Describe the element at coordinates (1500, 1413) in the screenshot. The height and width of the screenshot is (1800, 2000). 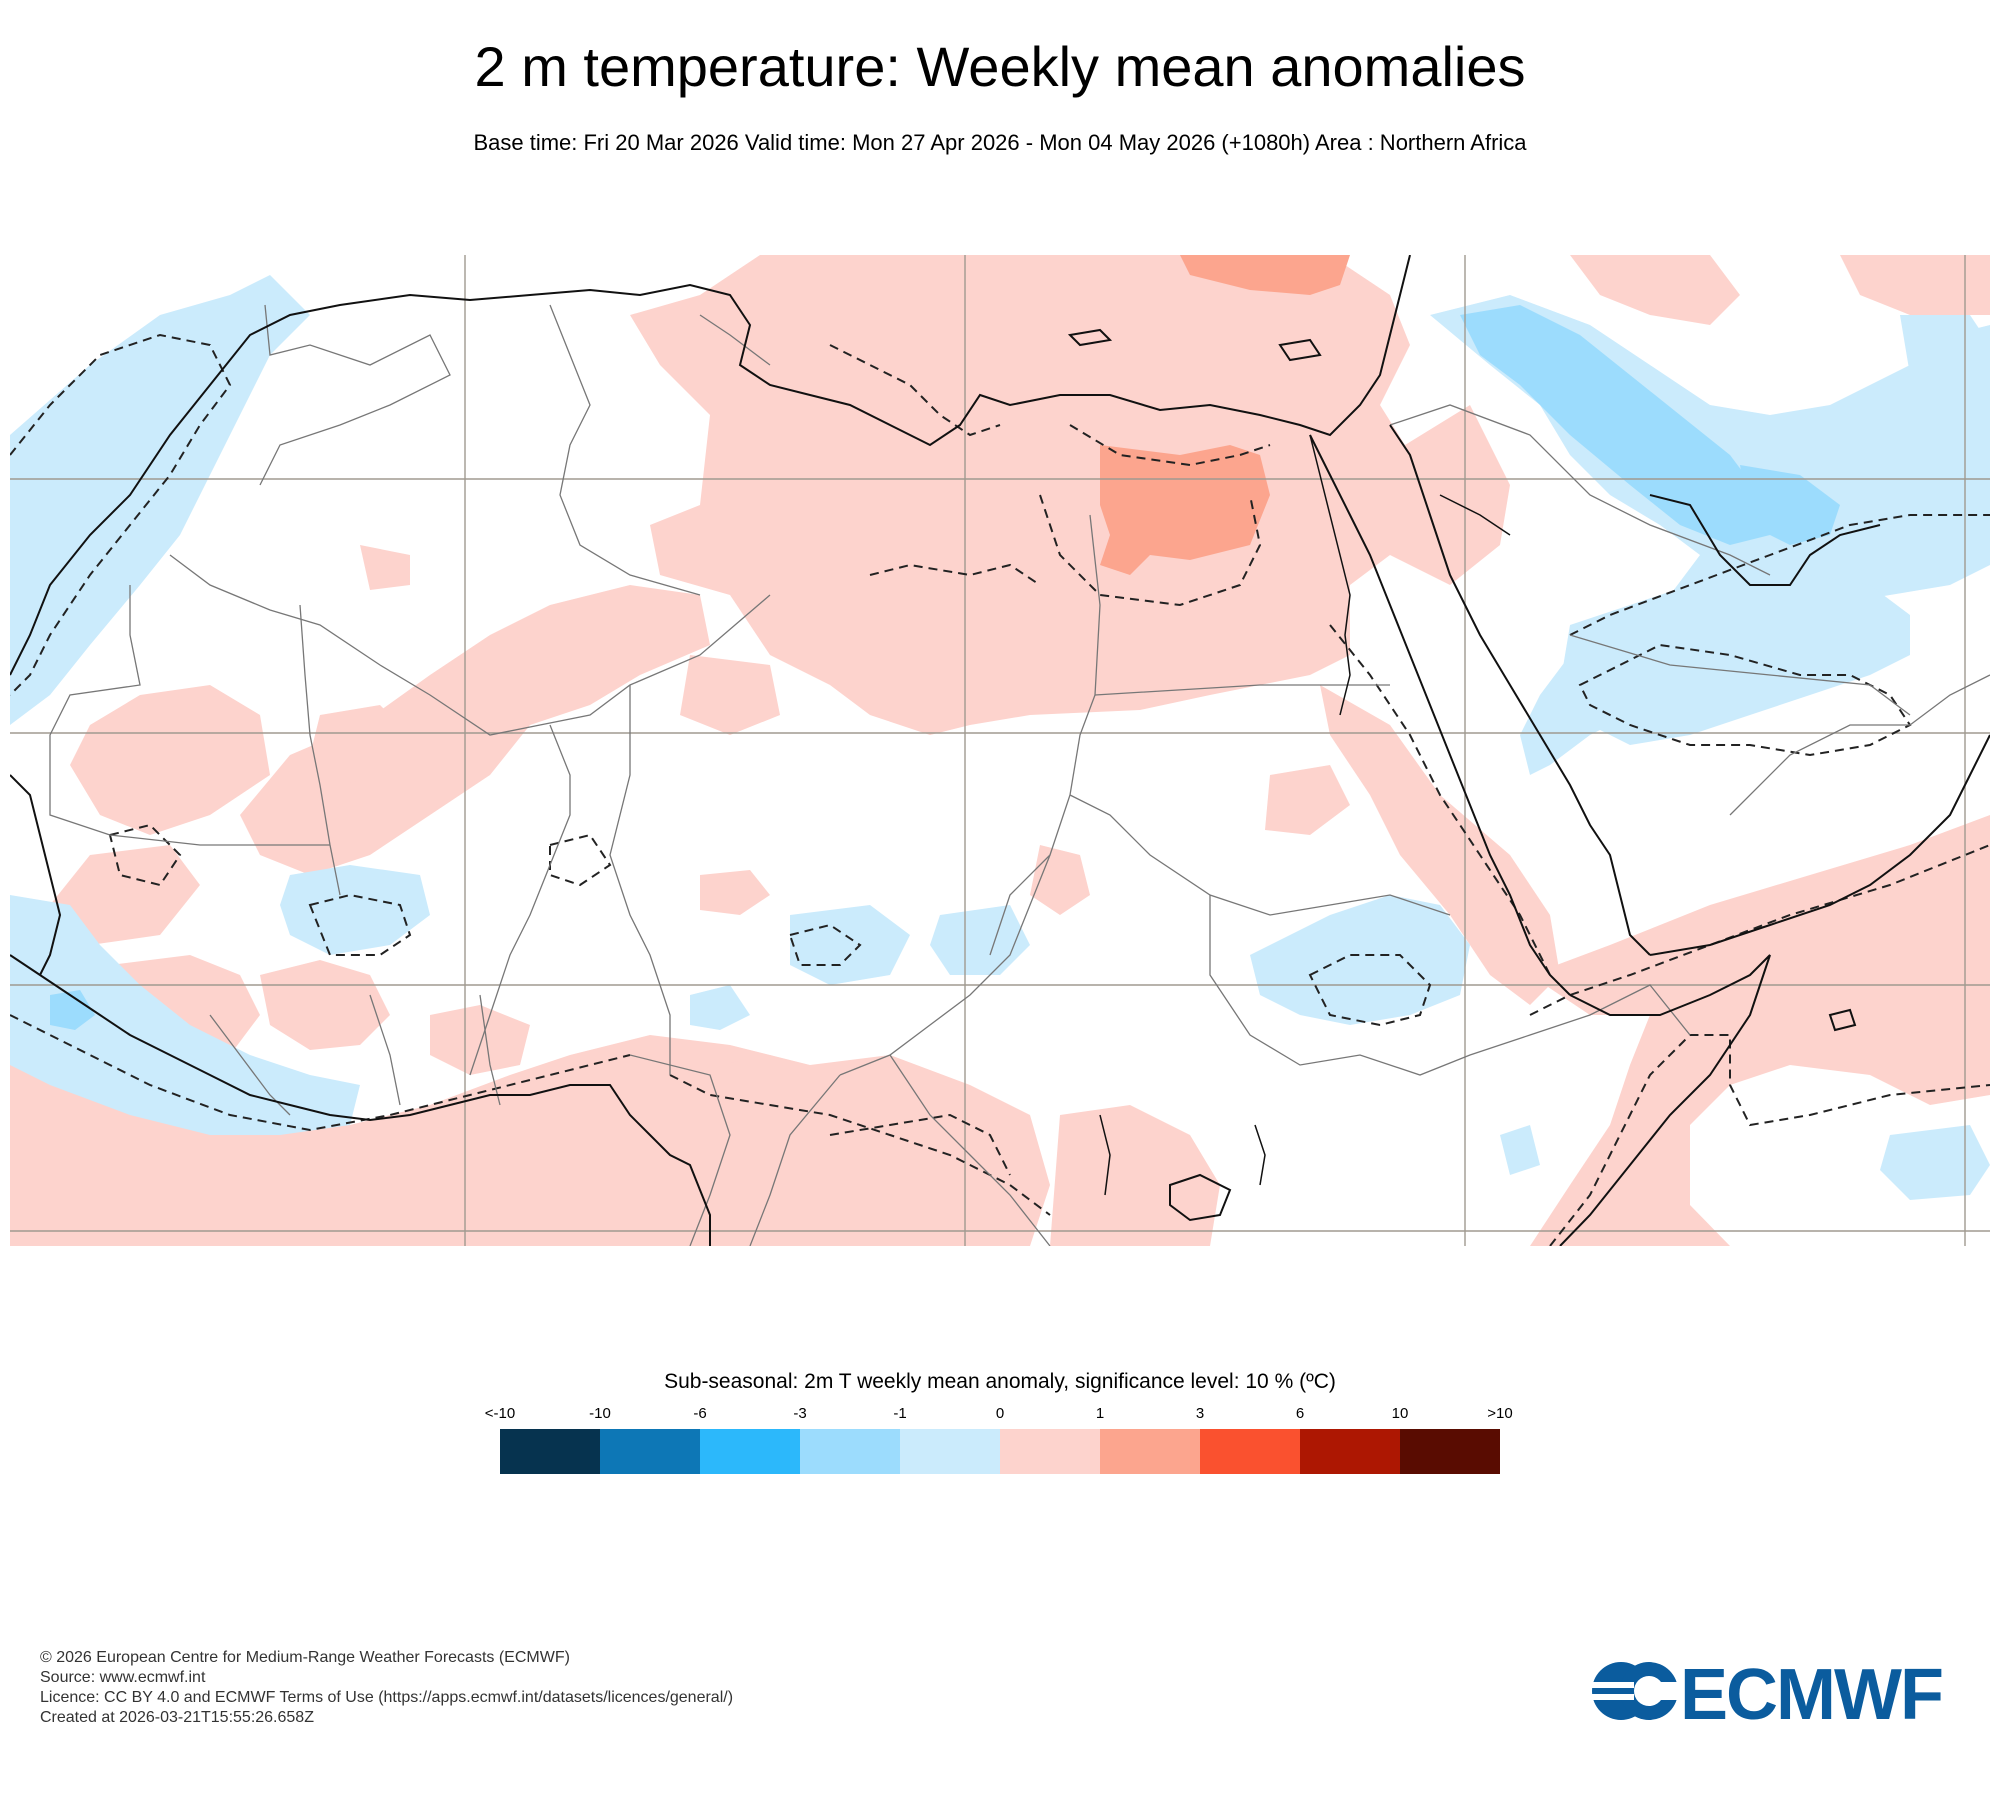
I see `legend-tick-label: >10` at that location.